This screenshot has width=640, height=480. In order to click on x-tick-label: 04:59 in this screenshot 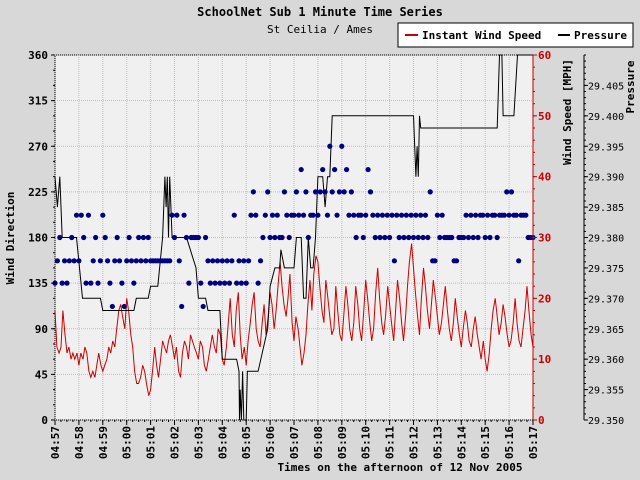, I will do `click(103, 442)`.